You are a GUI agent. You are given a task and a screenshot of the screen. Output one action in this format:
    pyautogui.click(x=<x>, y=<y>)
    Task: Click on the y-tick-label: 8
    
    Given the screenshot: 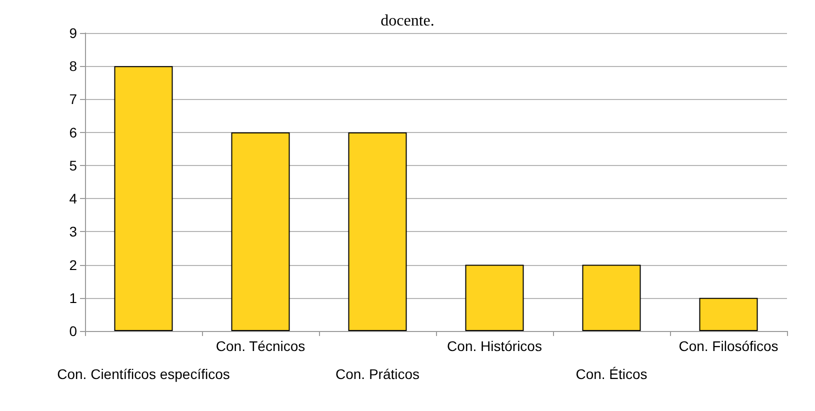 What is the action you would take?
    pyautogui.click(x=73, y=66)
    